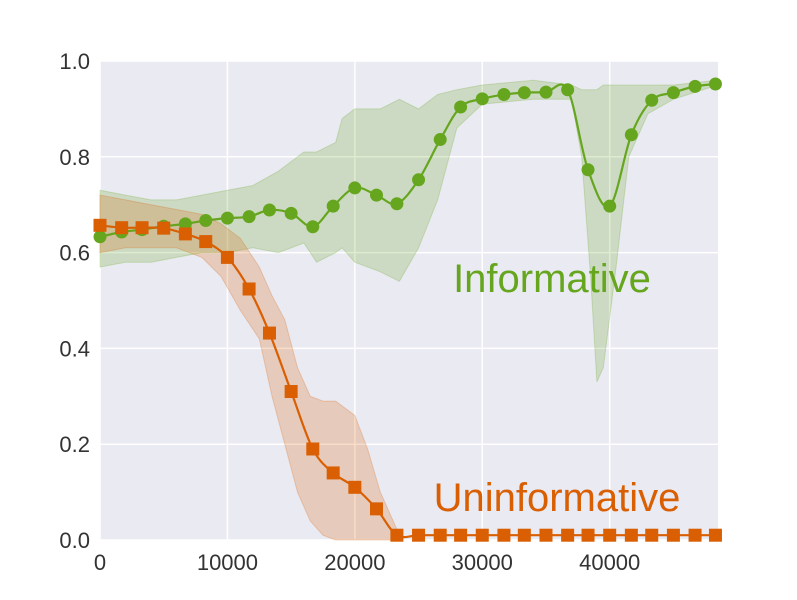  What do you see at coordinates (74, 540) in the screenshot?
I see `y-tick-label: 0.0` at bounding box center [74, 540].